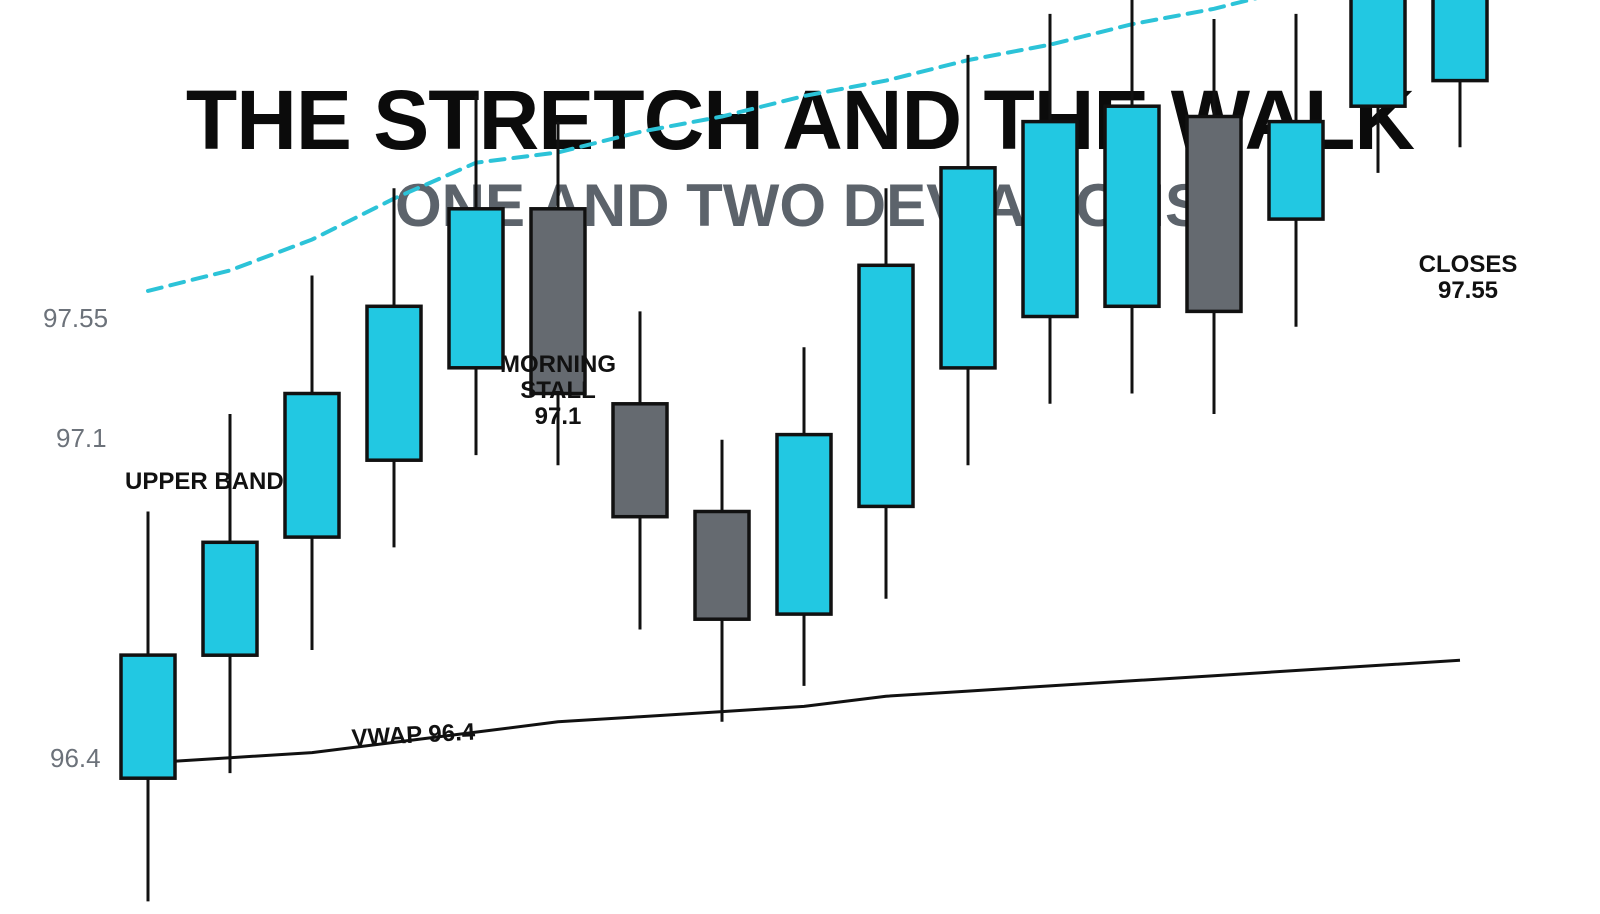 The height and width of the screenshot is (914, 1600). What do you see at coordinates (558, 390) in the screenshot?
I see `morning-stall-label-line2: STALL` at bounding box center [558, 390].